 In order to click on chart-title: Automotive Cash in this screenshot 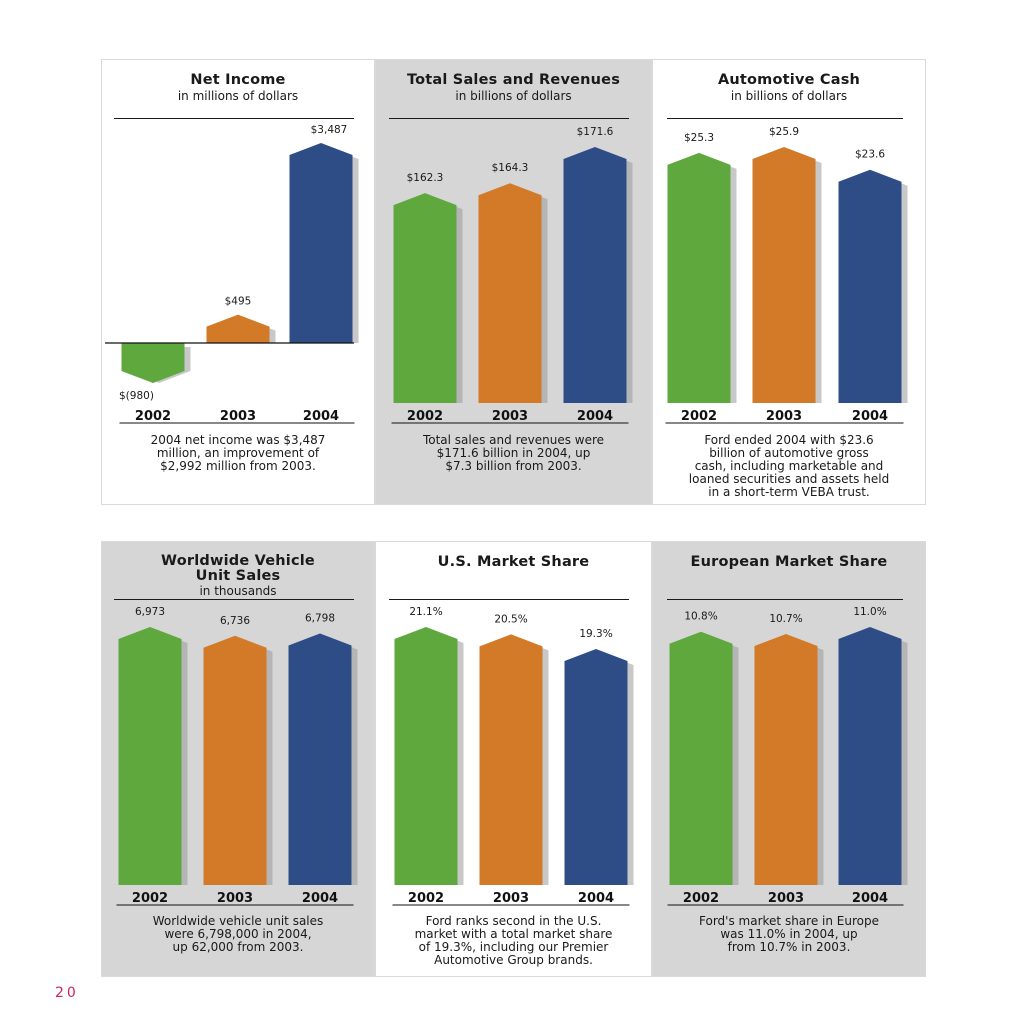, I will do `click(789, 80)`.